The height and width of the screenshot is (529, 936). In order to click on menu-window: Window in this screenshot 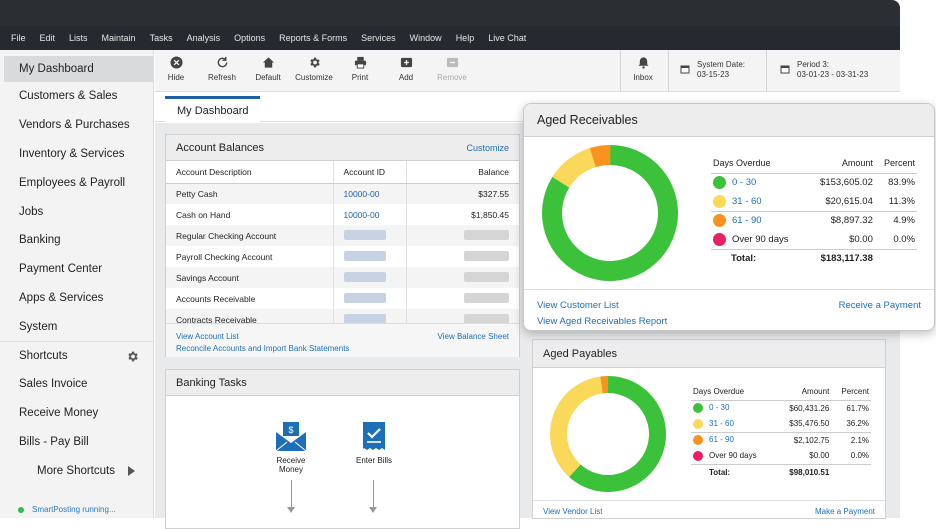, I will do `click(425, 38)`.